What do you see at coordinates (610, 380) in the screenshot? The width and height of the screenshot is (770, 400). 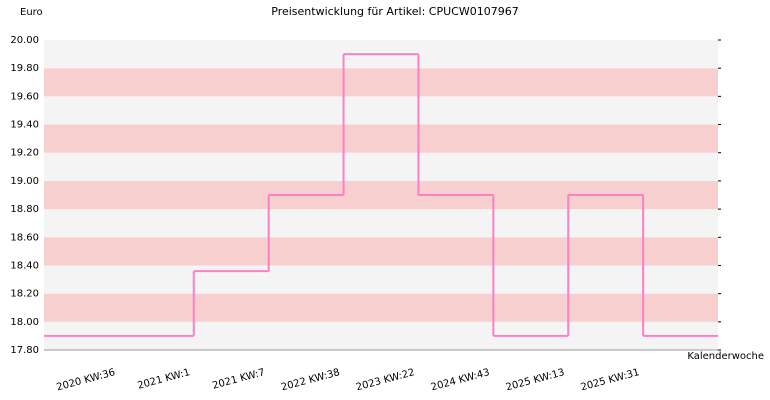 I see `x-tick-label: 2025 KW:31` at bounding box center [610, 380].